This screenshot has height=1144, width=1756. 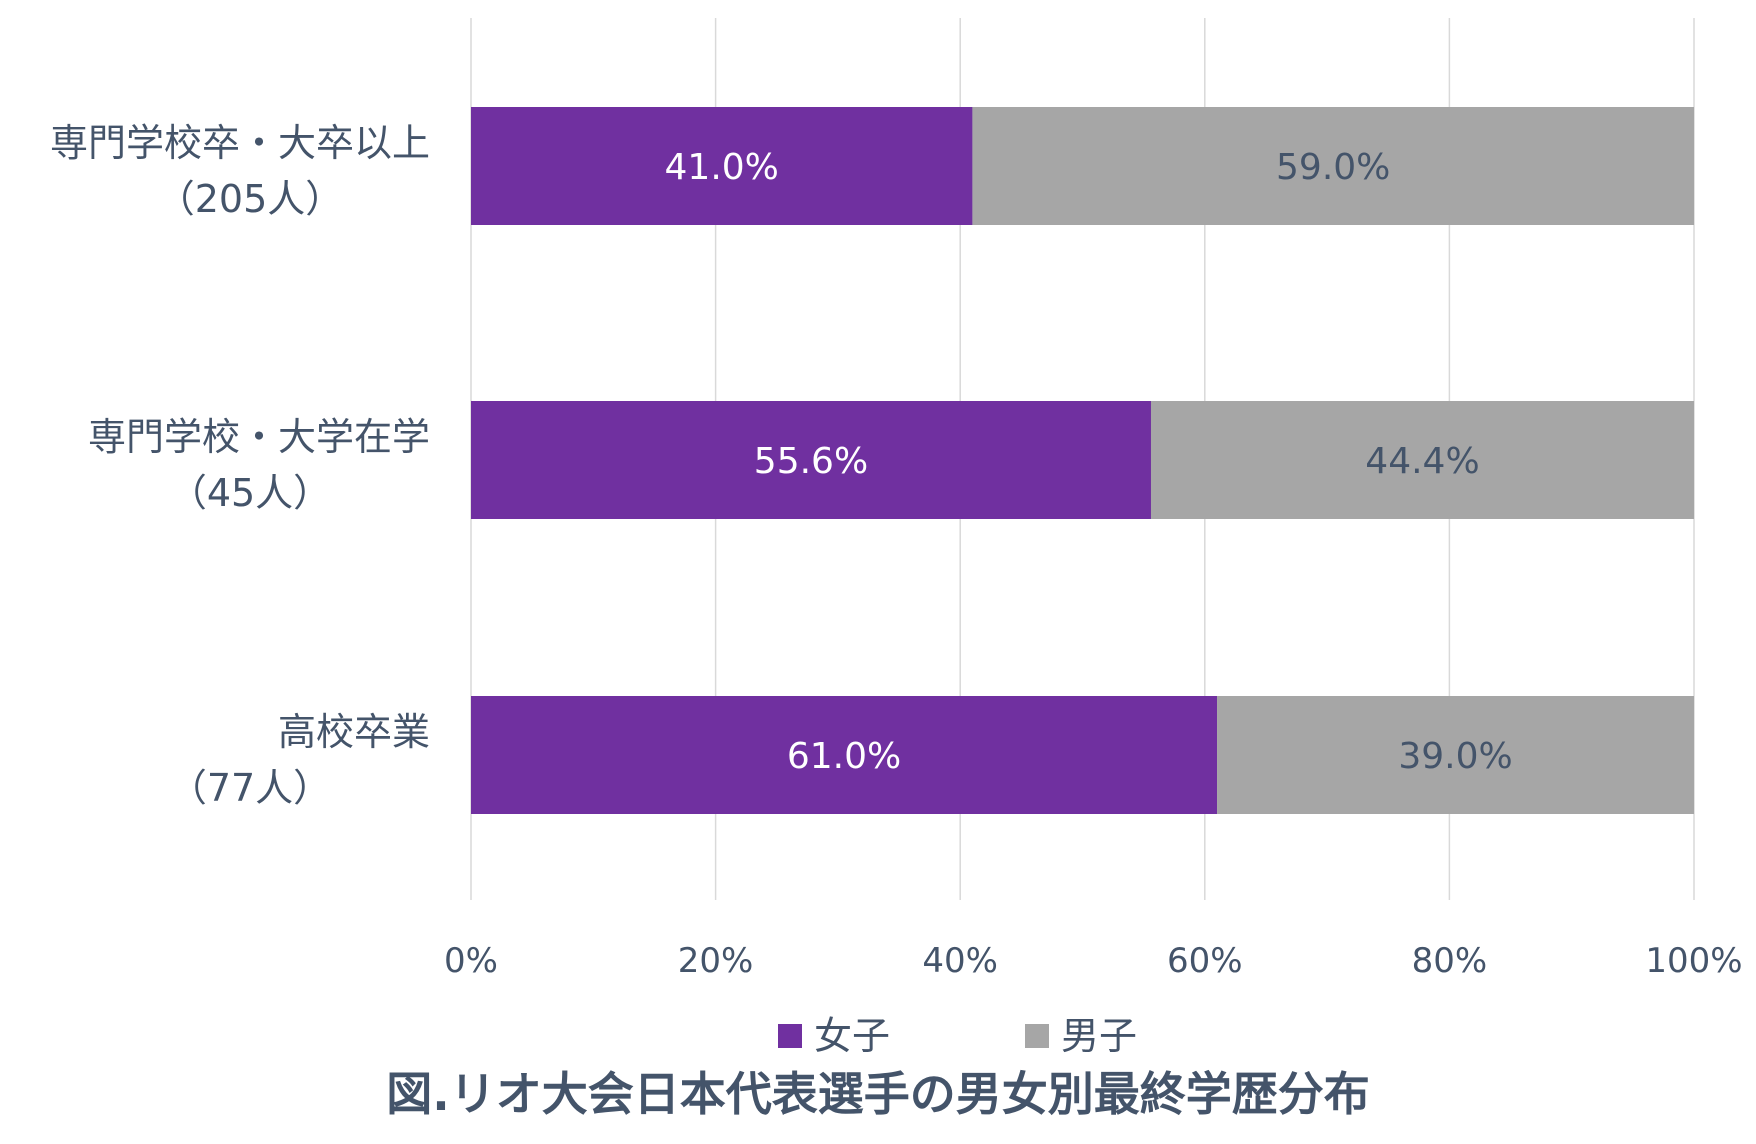 What do you see at coordinates (877, 1094) in the screenshot?
I see `chart-title: 図.リオ大会日本代表選手の男女別最終学歴分布` at bounding box center [877, 1094].